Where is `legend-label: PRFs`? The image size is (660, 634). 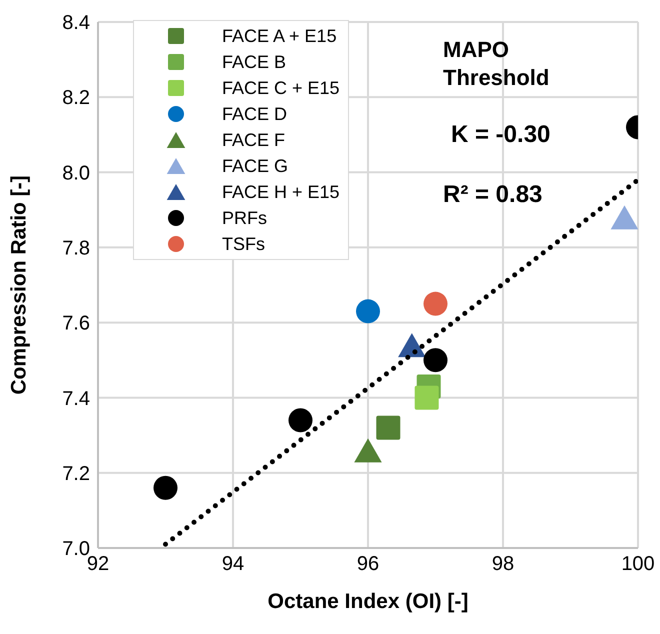 legend-label: PRFs is located at coordinates (244, 218).